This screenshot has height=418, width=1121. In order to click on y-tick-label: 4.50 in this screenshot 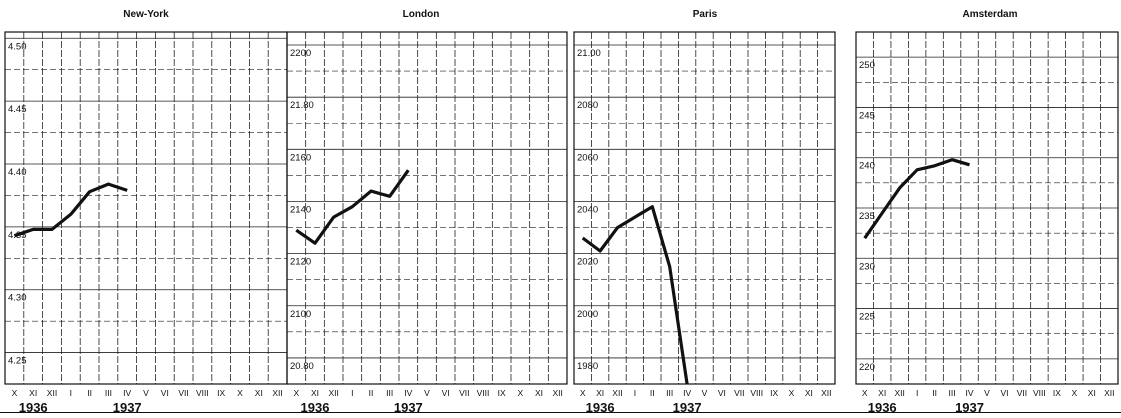, I will do `click(17, 46)`.